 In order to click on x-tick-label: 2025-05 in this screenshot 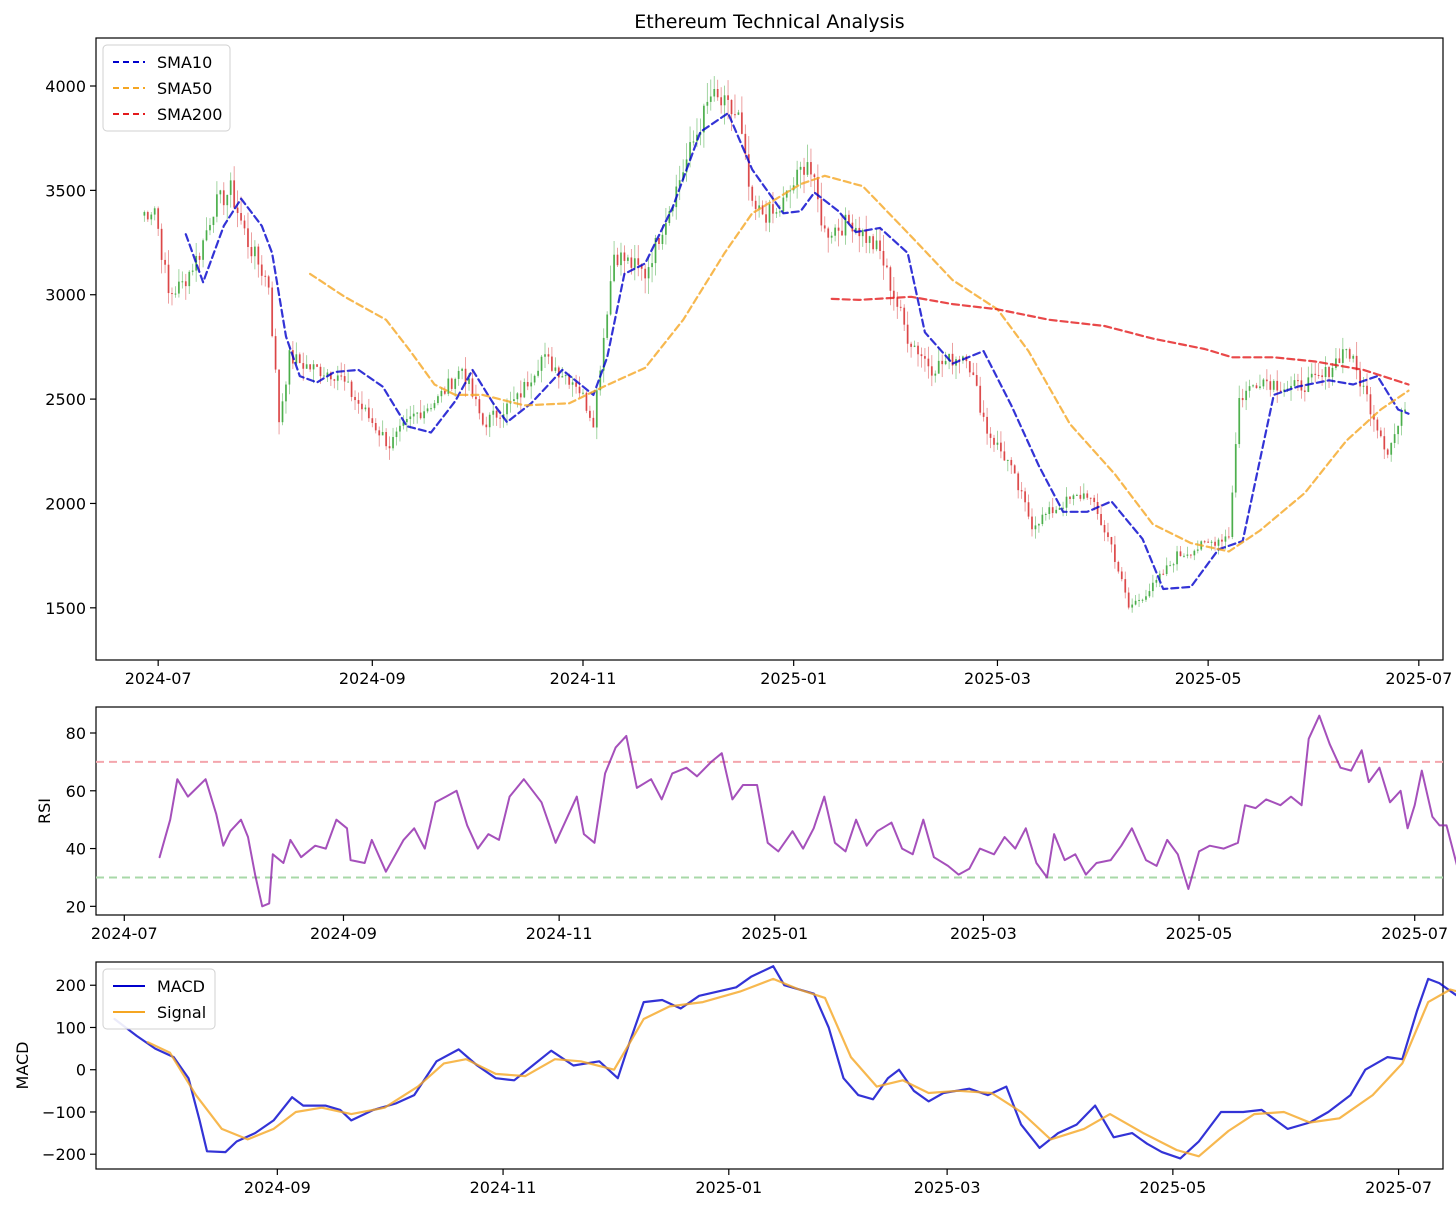, I will do `click(1172, 1187)`.